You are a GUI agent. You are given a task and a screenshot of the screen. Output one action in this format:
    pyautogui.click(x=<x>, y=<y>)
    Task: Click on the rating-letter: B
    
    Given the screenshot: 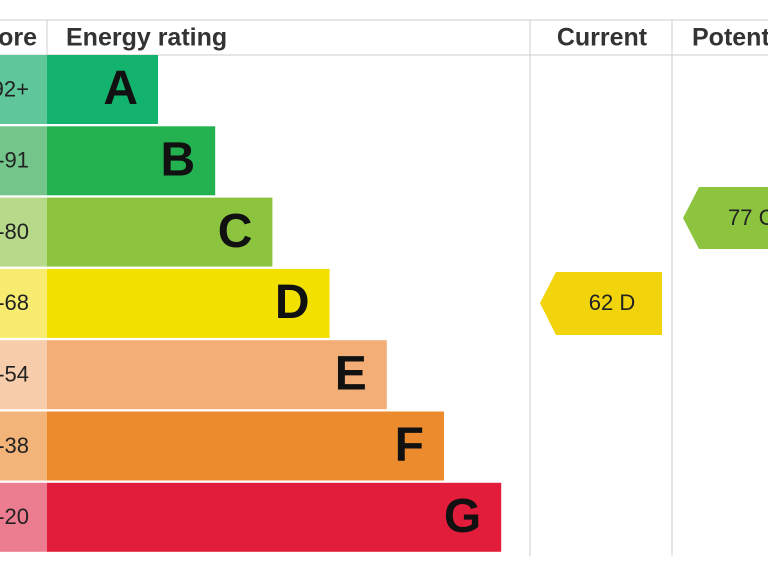 What is the action you would take?
    pyautogui.click(x=178, y=159)
    